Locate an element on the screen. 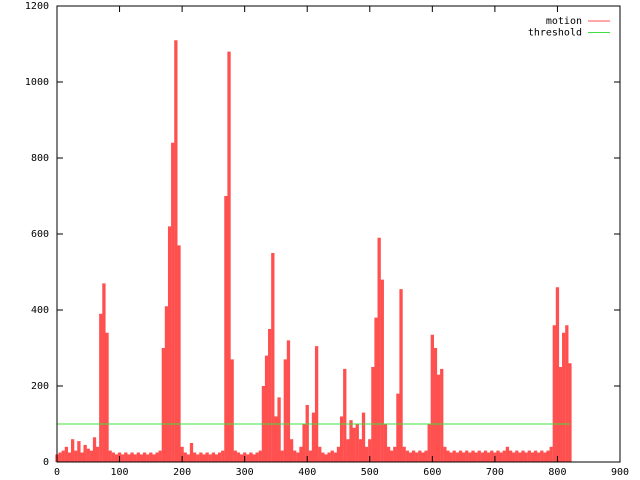  x-tick-label: 300 is located at coordinates (245, 472).